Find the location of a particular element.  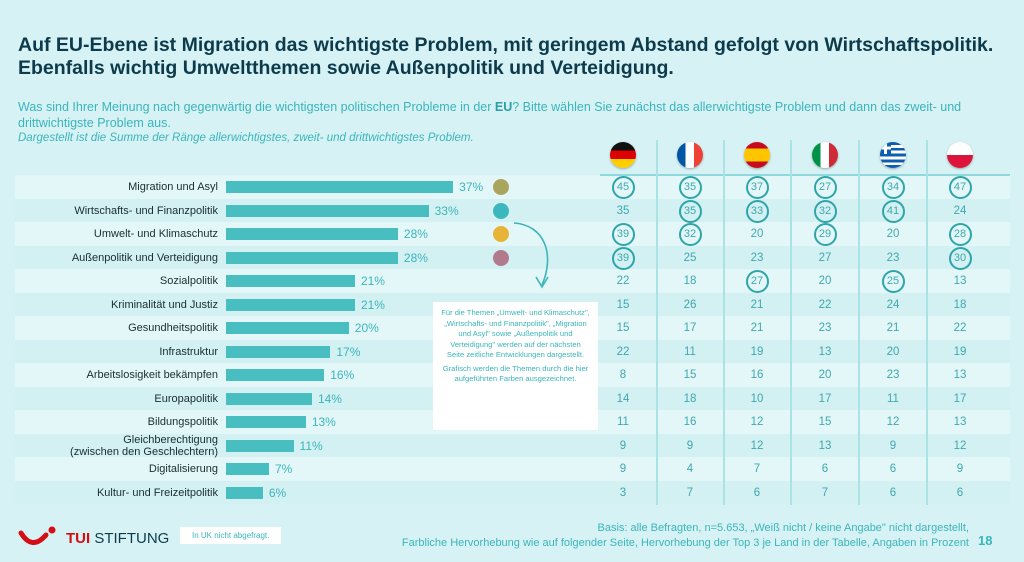

category-label: Kriminalität und Justiz is located at coordinates (164, 304).